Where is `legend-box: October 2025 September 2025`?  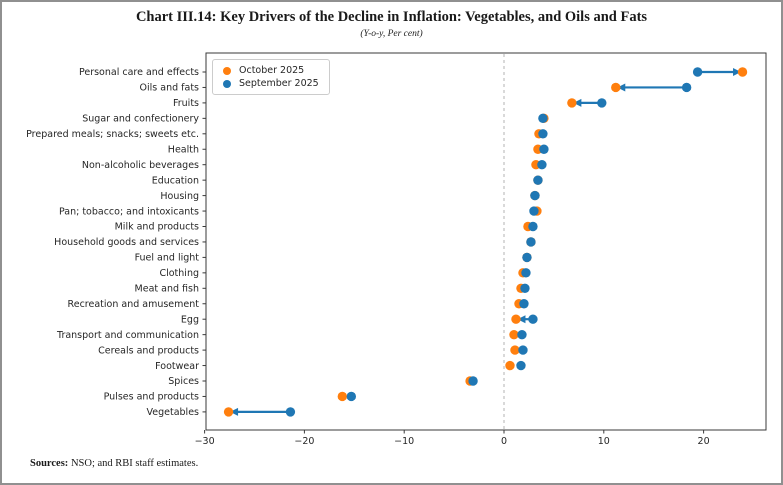
legend-box: October 2025 September 2025 is located at coordinates (271, 77).